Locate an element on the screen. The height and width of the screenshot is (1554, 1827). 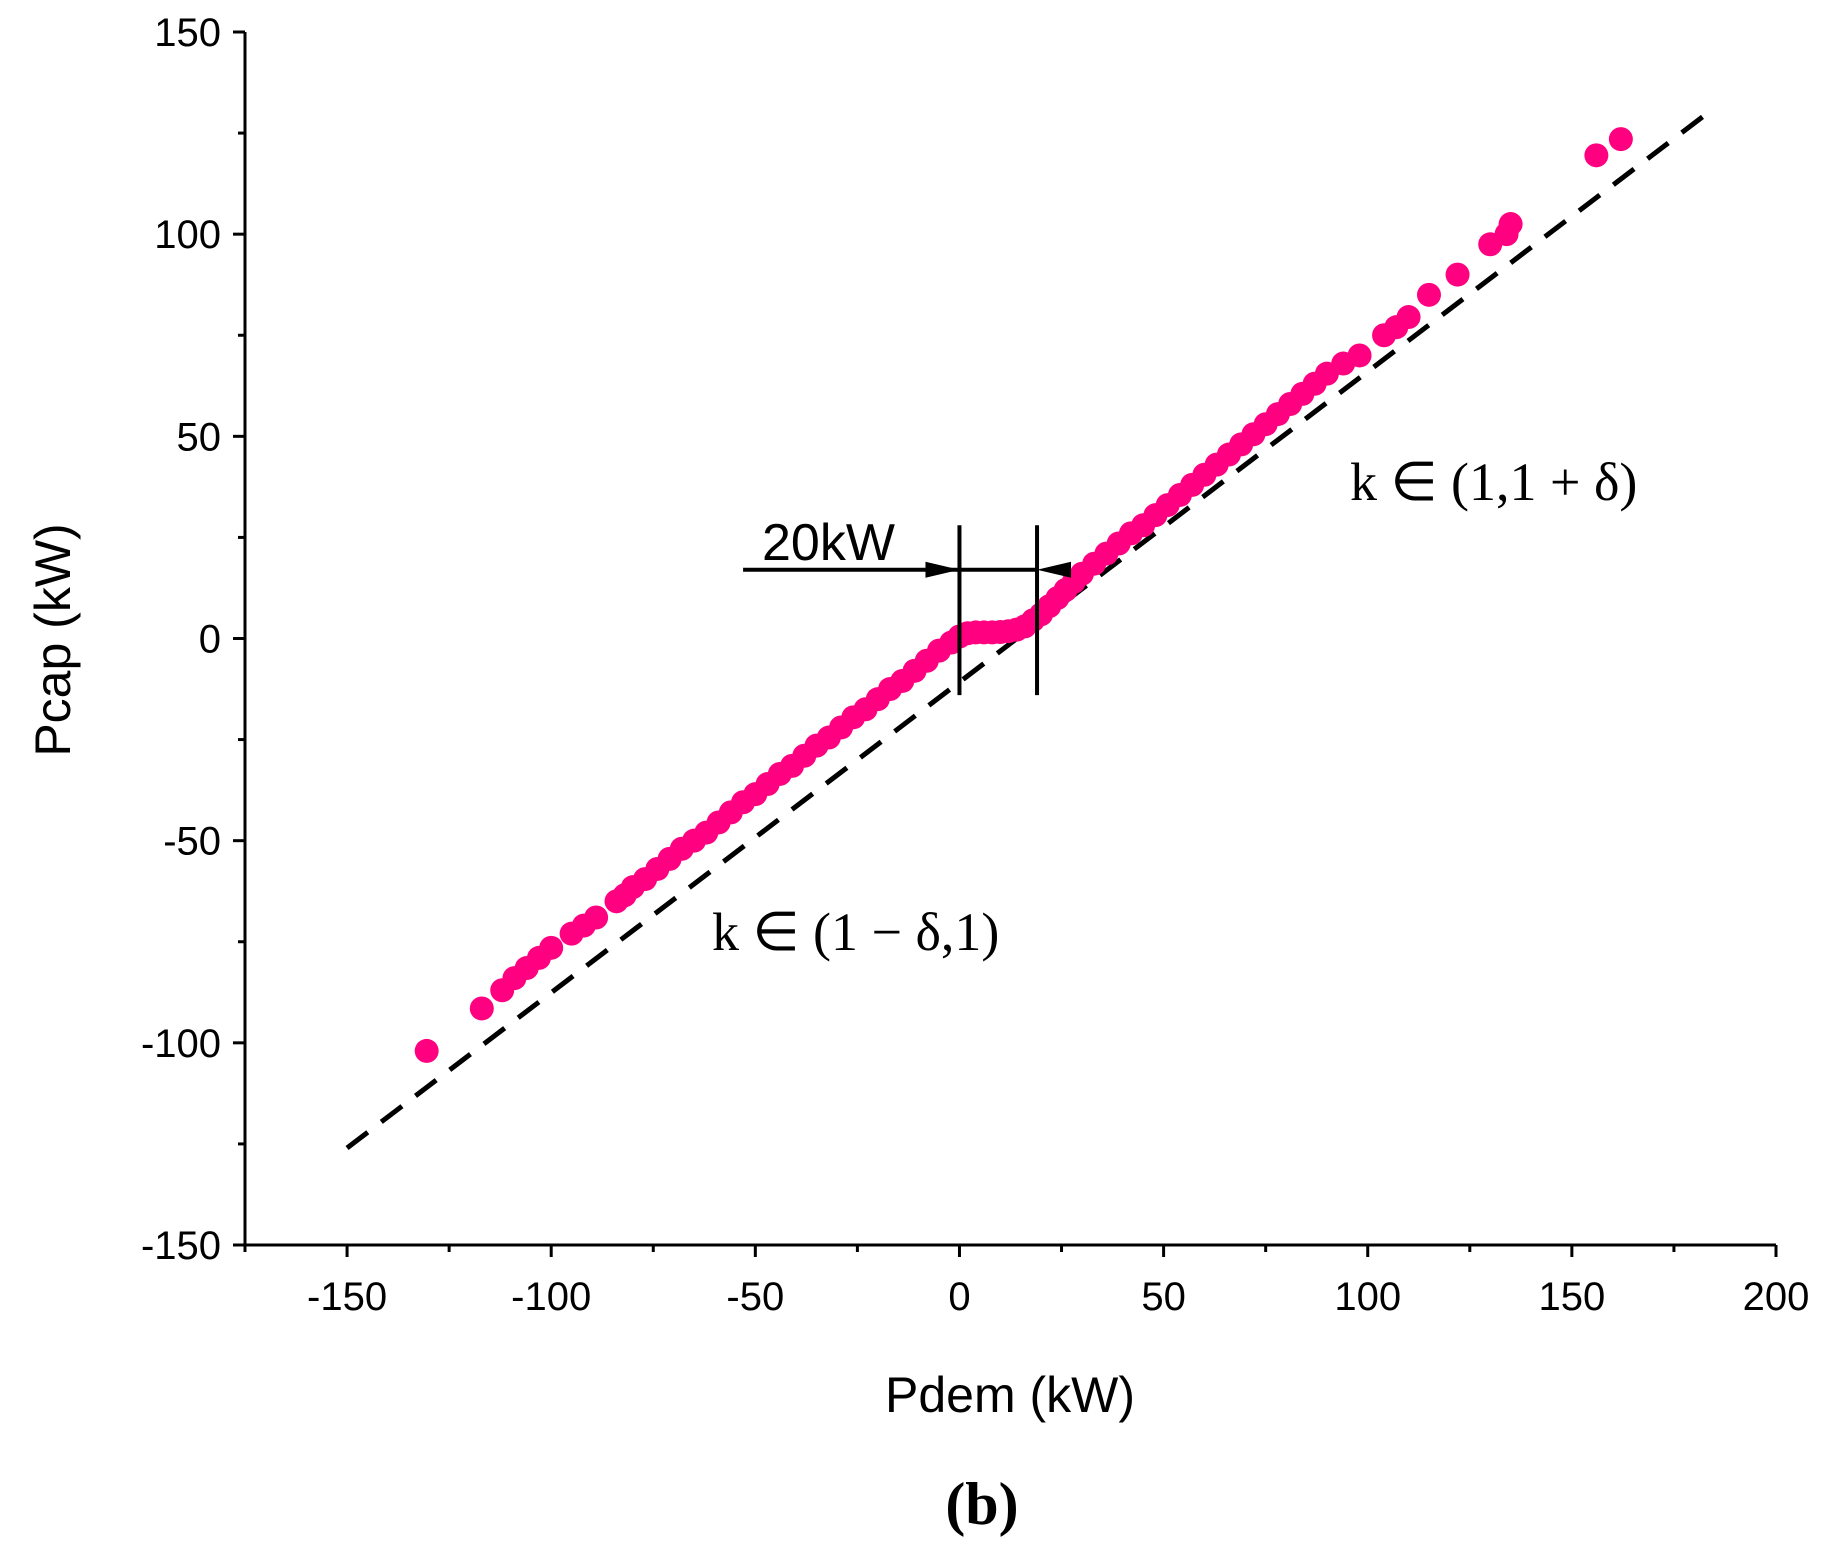
gap-arrow-head-right is located at coordinates (942, 569).